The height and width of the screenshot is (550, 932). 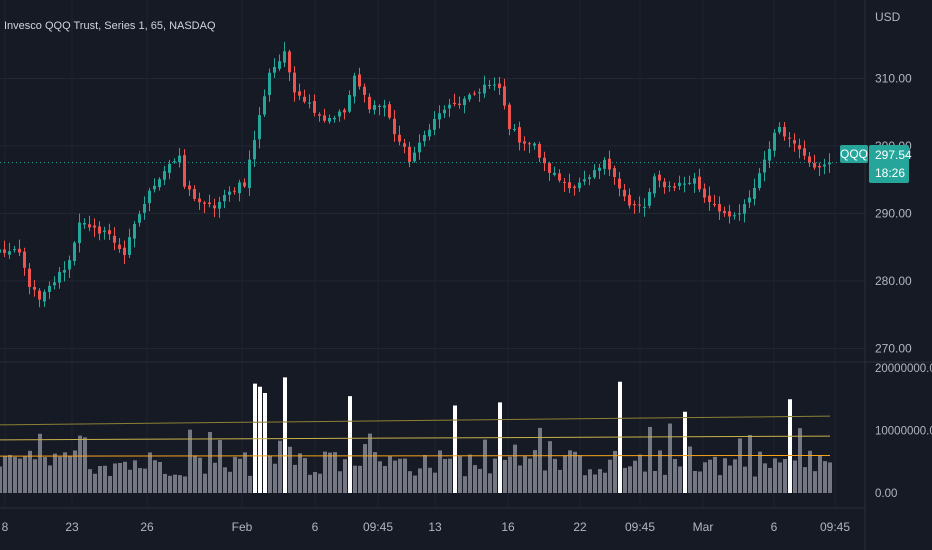 What do you see at coordinates (426, 527) in the screenshot?
I see `time-axis: 8 23 26 Feb 6 09:45 13 16 22 09:45 Mar 6 09:45` at bounding box center [426, 527].